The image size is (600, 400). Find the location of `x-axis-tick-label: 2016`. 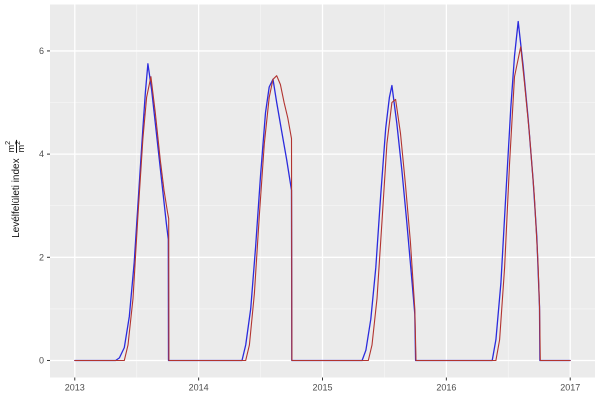

x-axis-tick-label: 2016 is located at coordinates (446, 388).